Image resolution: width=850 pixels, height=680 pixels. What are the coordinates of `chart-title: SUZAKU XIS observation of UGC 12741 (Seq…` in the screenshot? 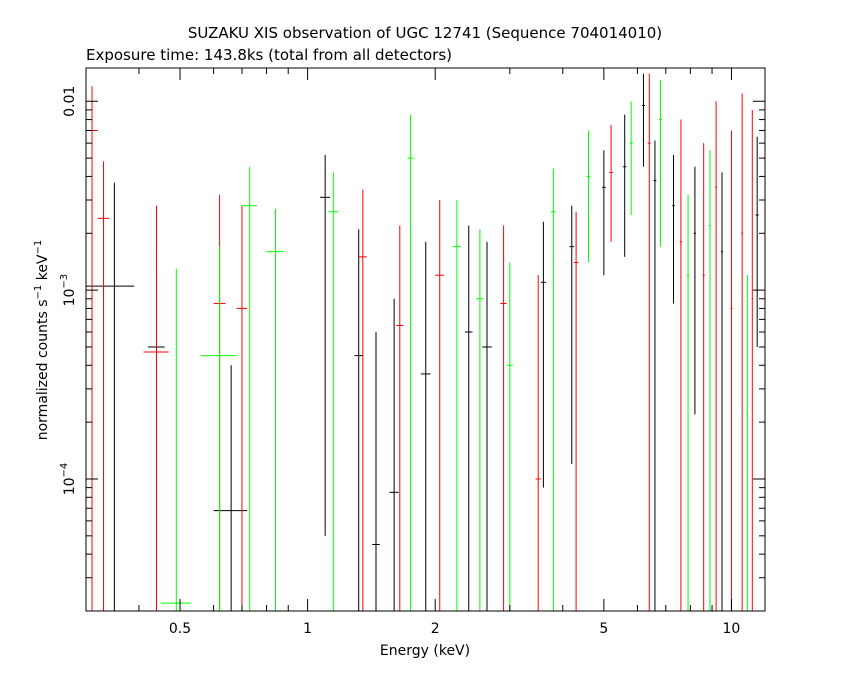 It's located at (425, 33).